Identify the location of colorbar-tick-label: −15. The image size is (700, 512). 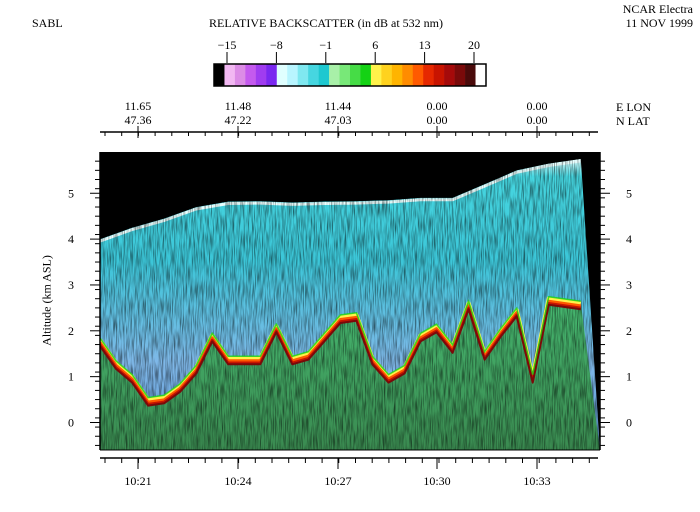
(227, 45).